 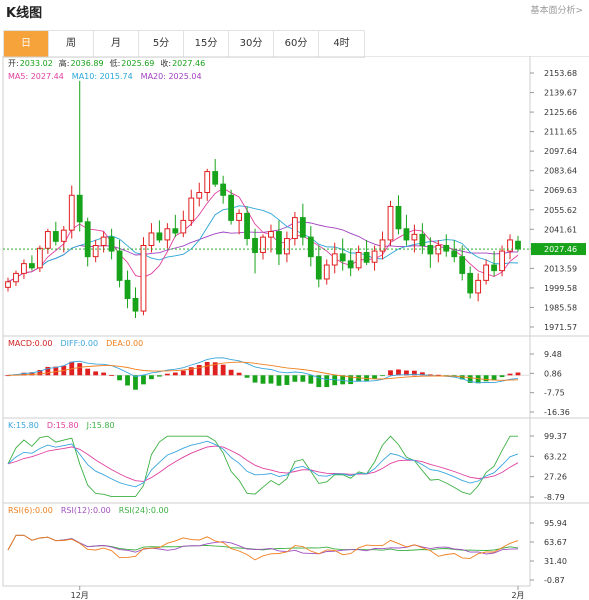 What do you see at coordinates (13, 63) in the screenshot?
I see `ohlc-label: 开:` at bounding box center [13, 63].